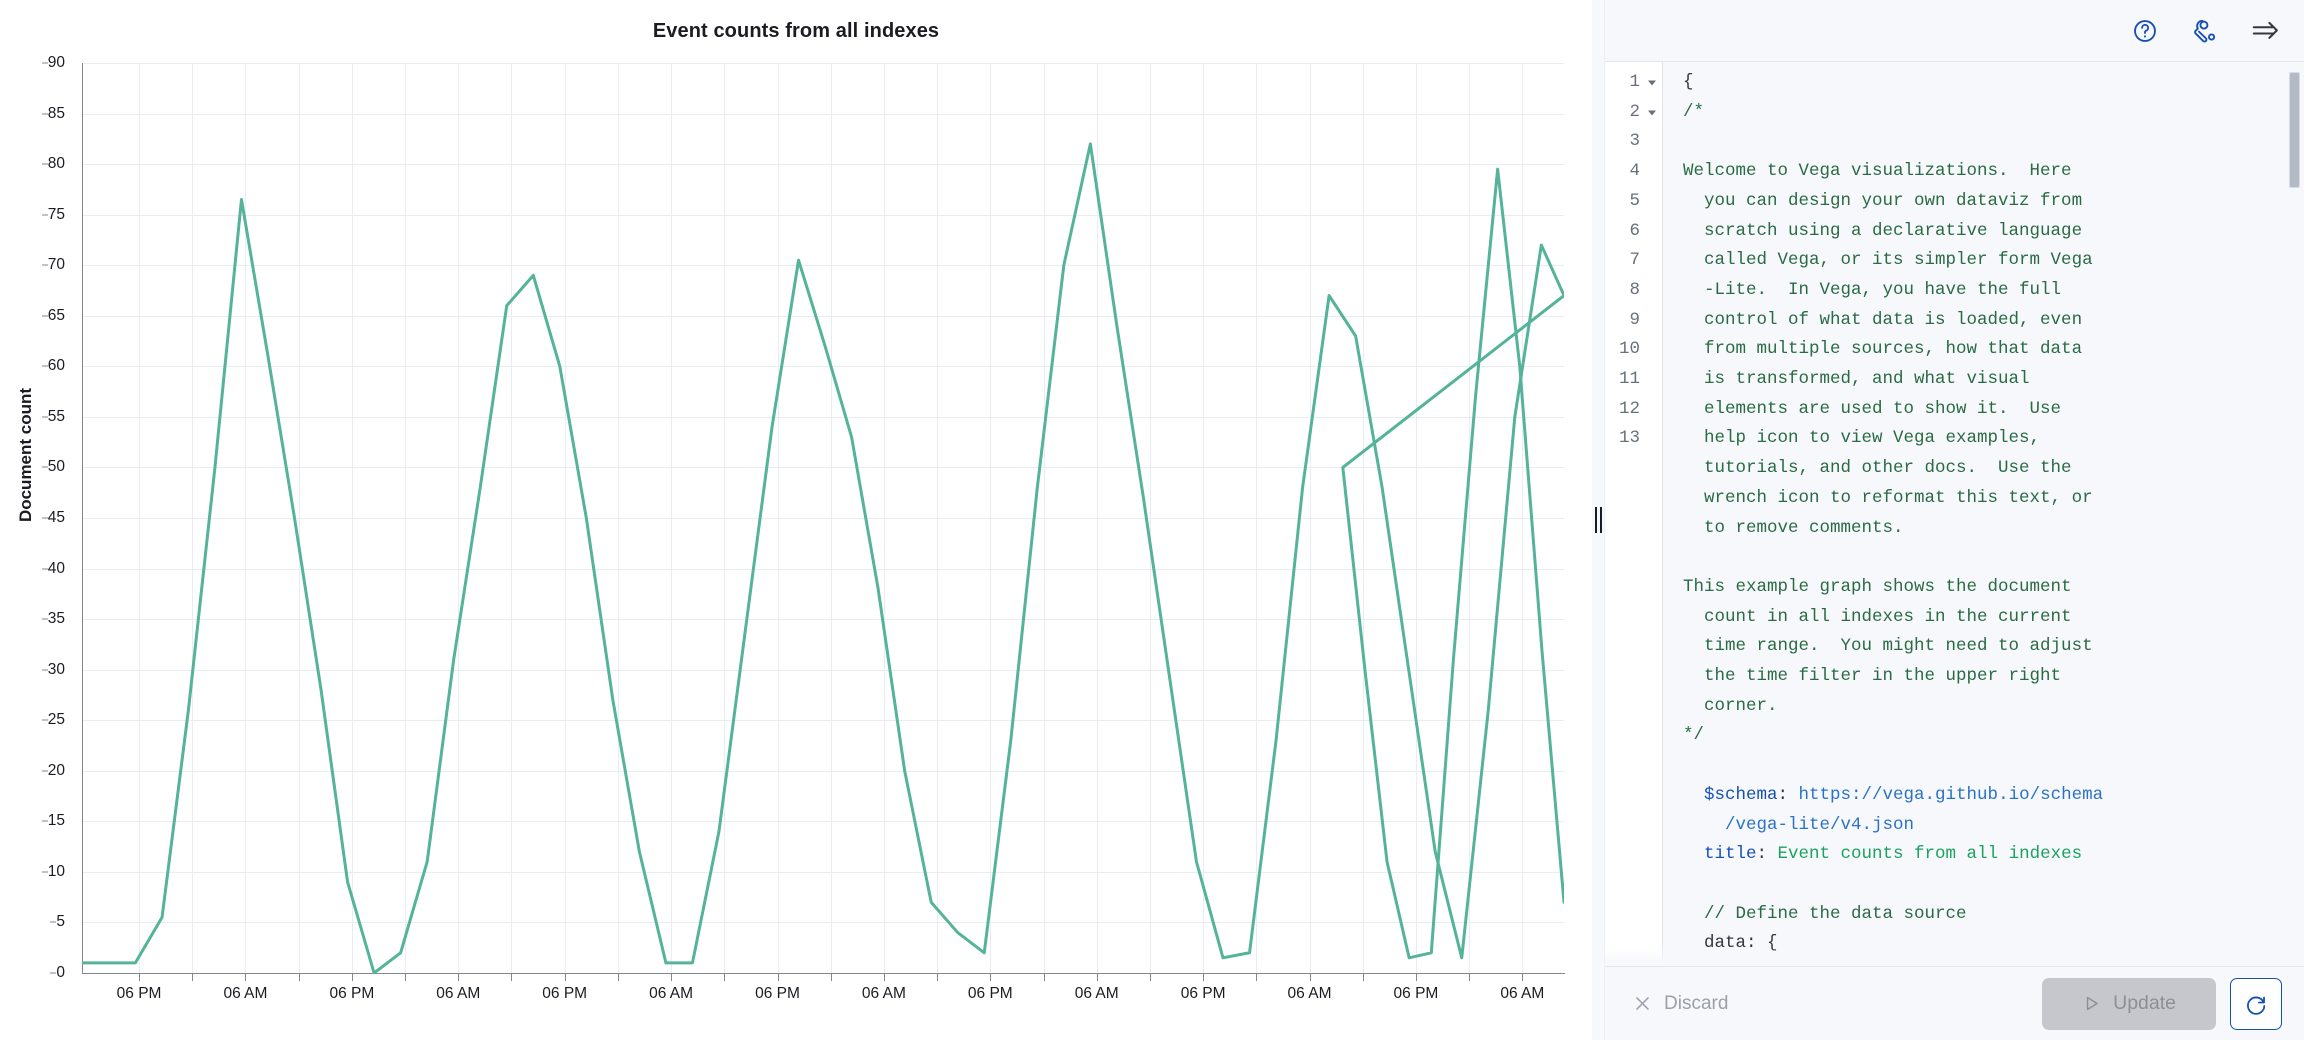  I want to click on line-number: 10, so click(1629, 349).